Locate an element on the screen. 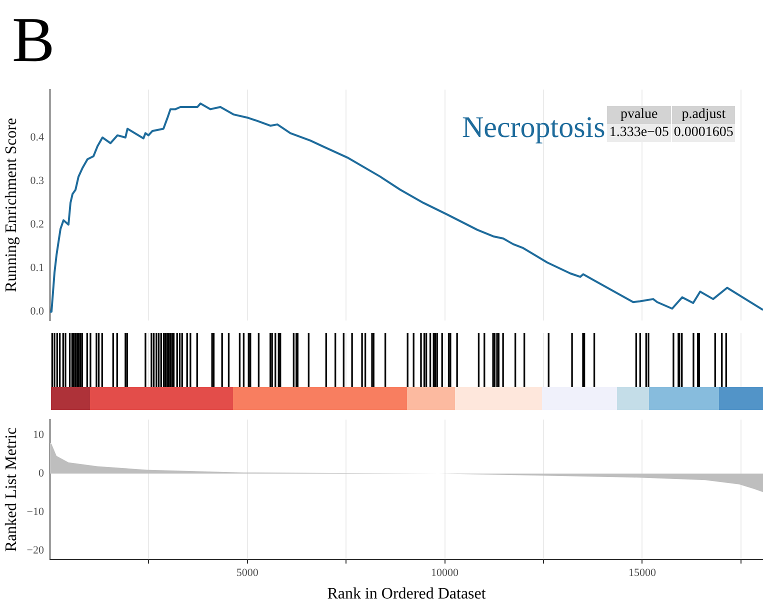 The width and height of the screenshot is (763, 606). annotation: Necroptosis is located at coordinates (534, 128).